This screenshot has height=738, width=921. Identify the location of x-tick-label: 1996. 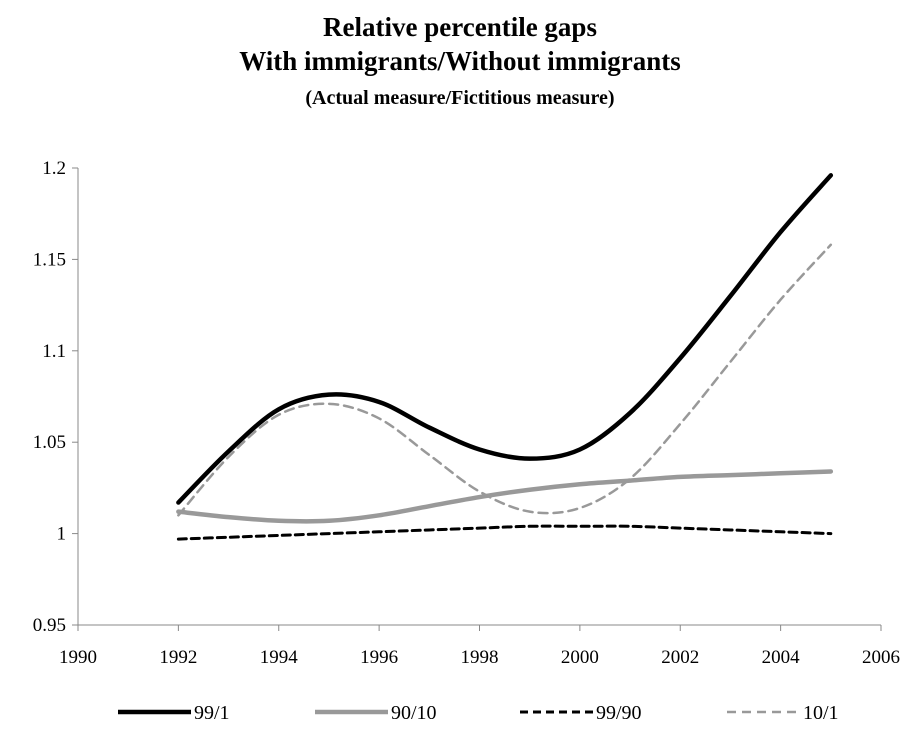
(379, 657).